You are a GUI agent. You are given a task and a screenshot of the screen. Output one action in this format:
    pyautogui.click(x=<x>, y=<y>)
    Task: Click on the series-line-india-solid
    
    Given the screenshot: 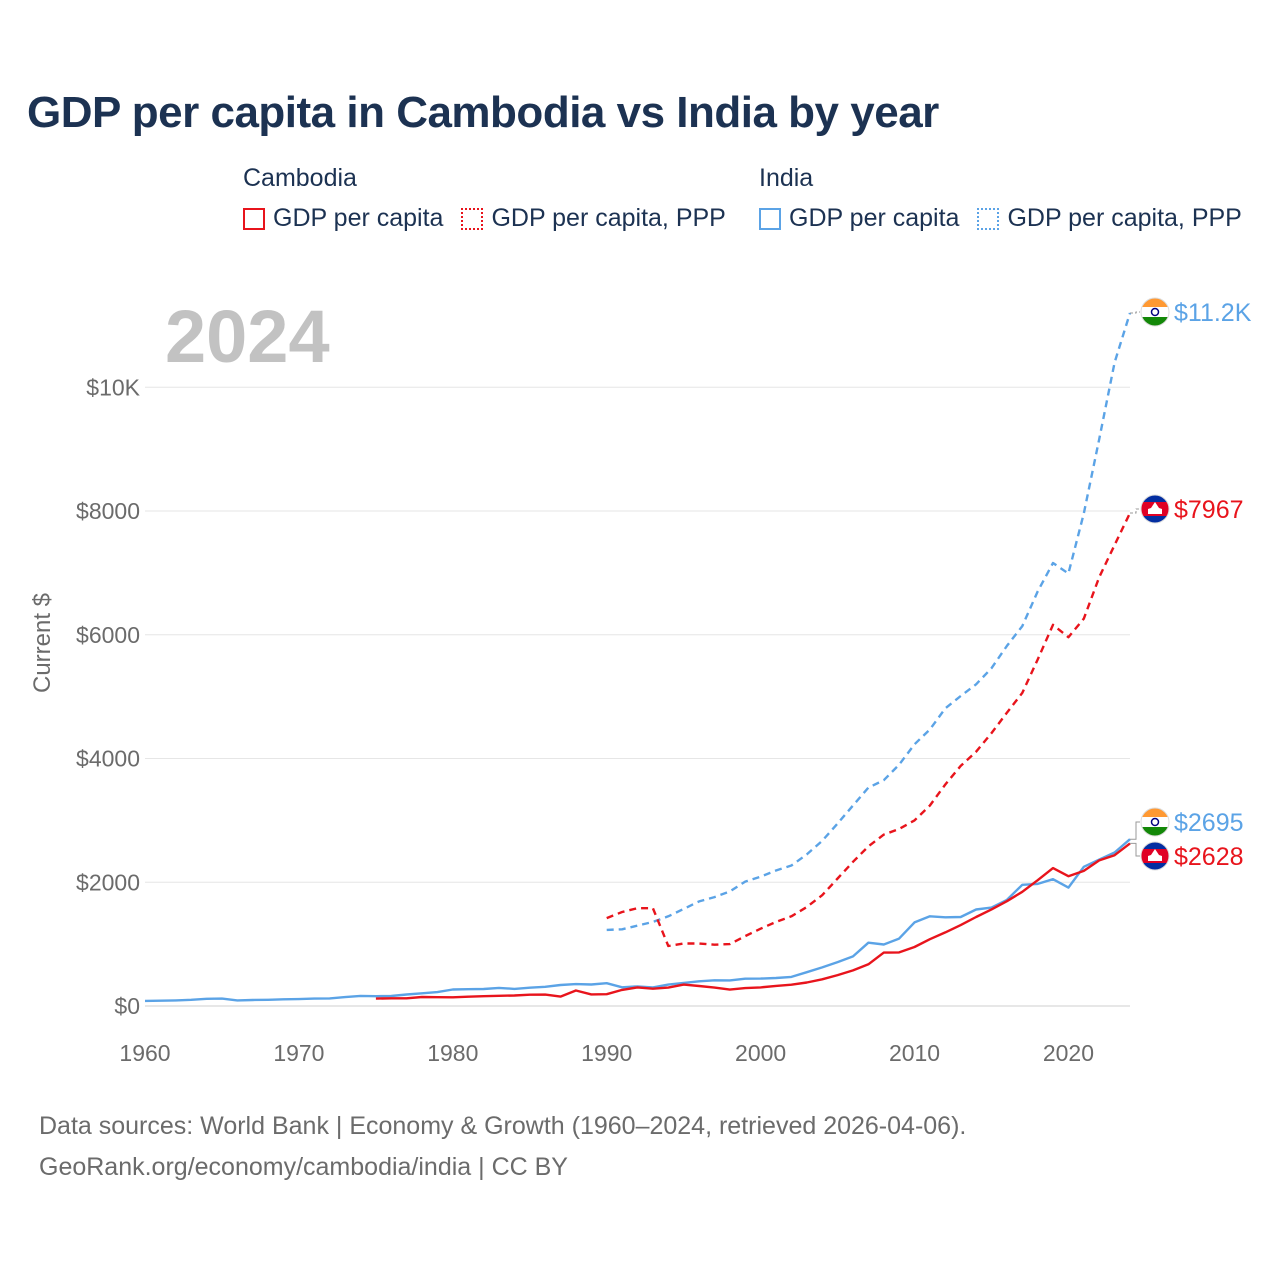 What is the action you would take?
    pyautogui.click(x=637, y=920)
    